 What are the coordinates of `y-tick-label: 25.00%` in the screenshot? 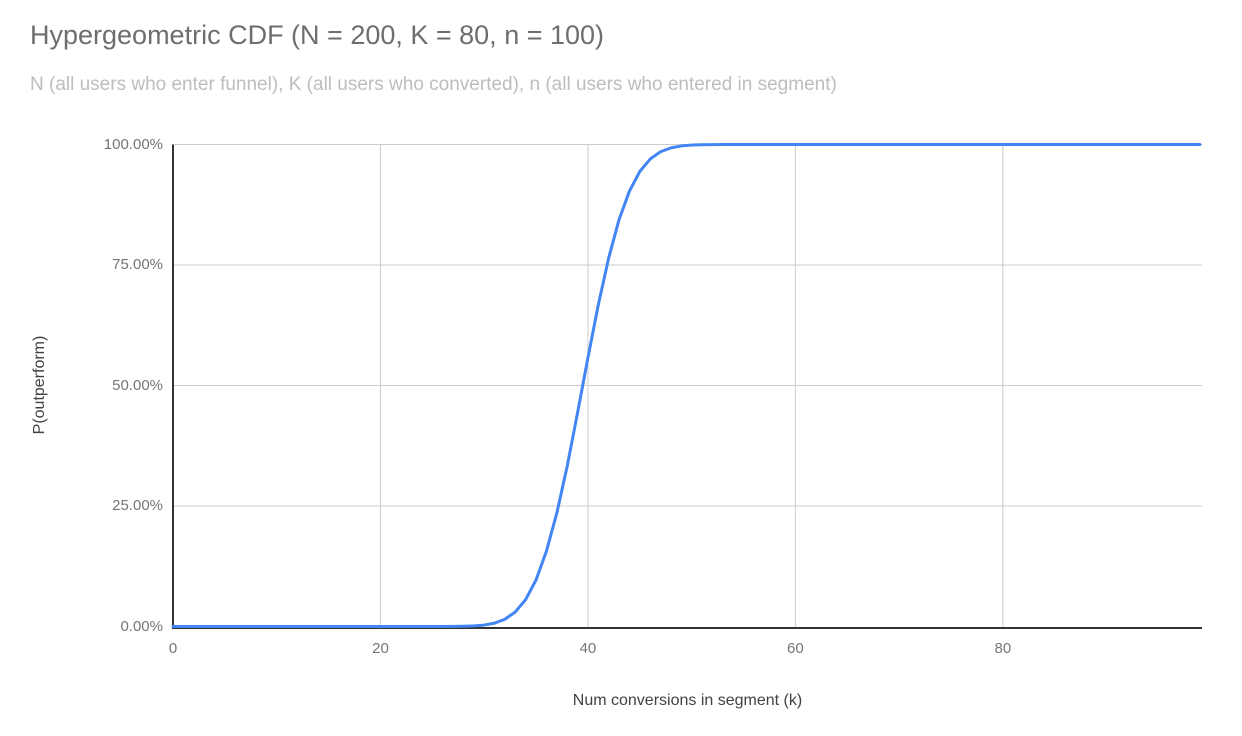 It's located at (137, 505).